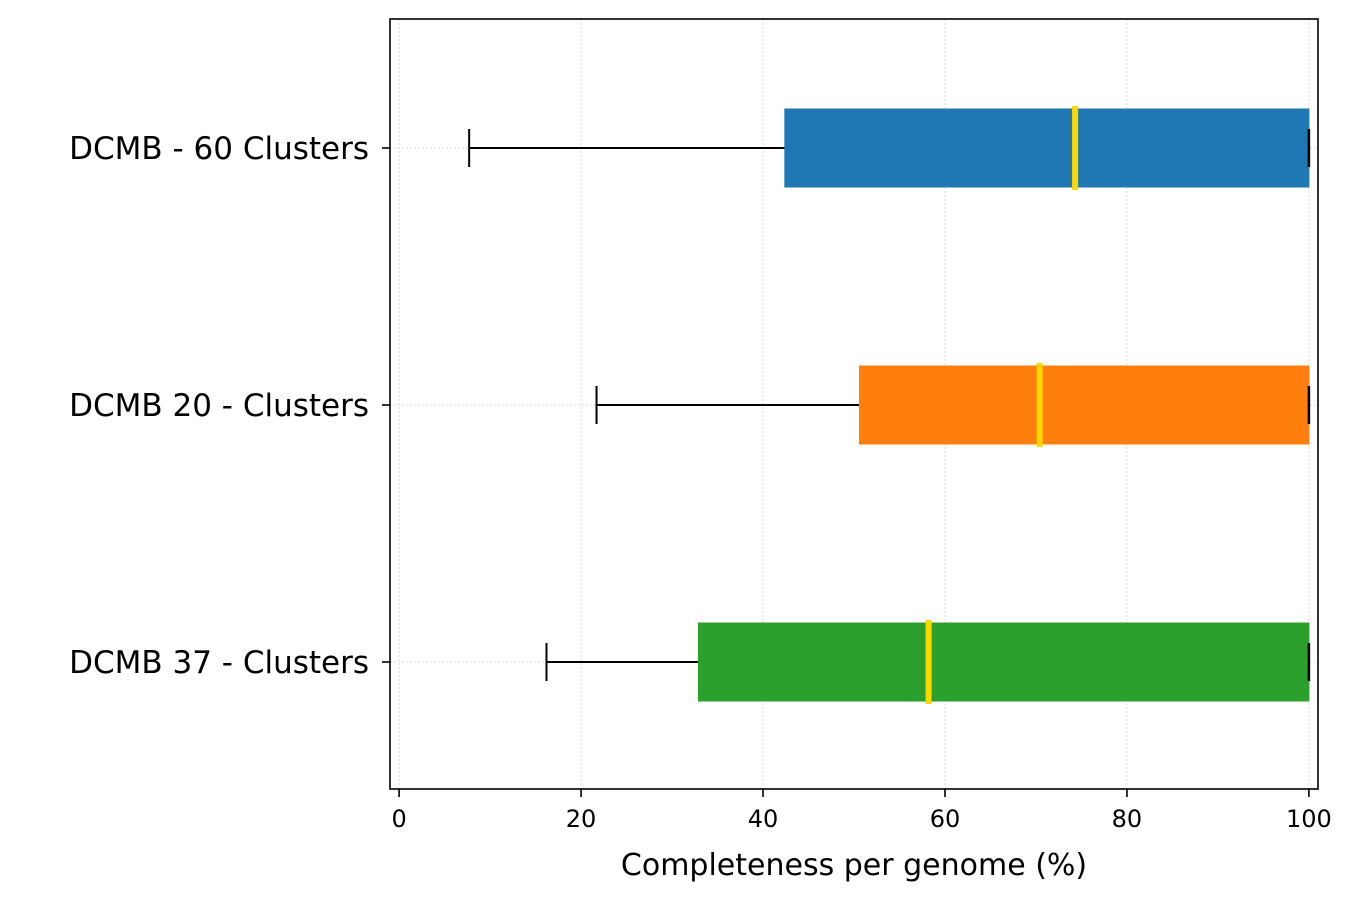  Describe the element at coordinates (581, 819) in the screenshot. I see `x-tick-label: 20` at that location.